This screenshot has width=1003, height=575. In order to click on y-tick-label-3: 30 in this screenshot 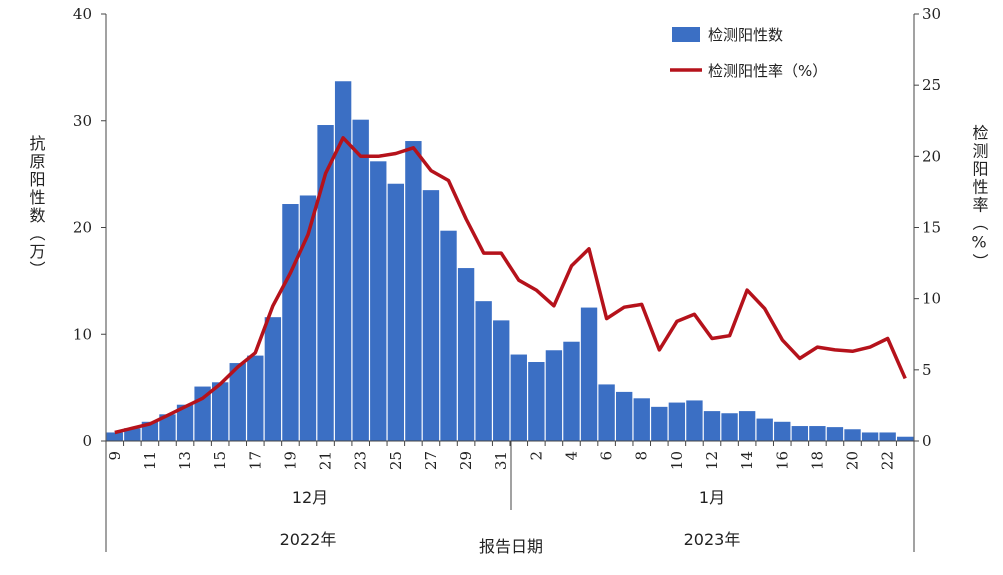, I will do `click(82, 121)`.